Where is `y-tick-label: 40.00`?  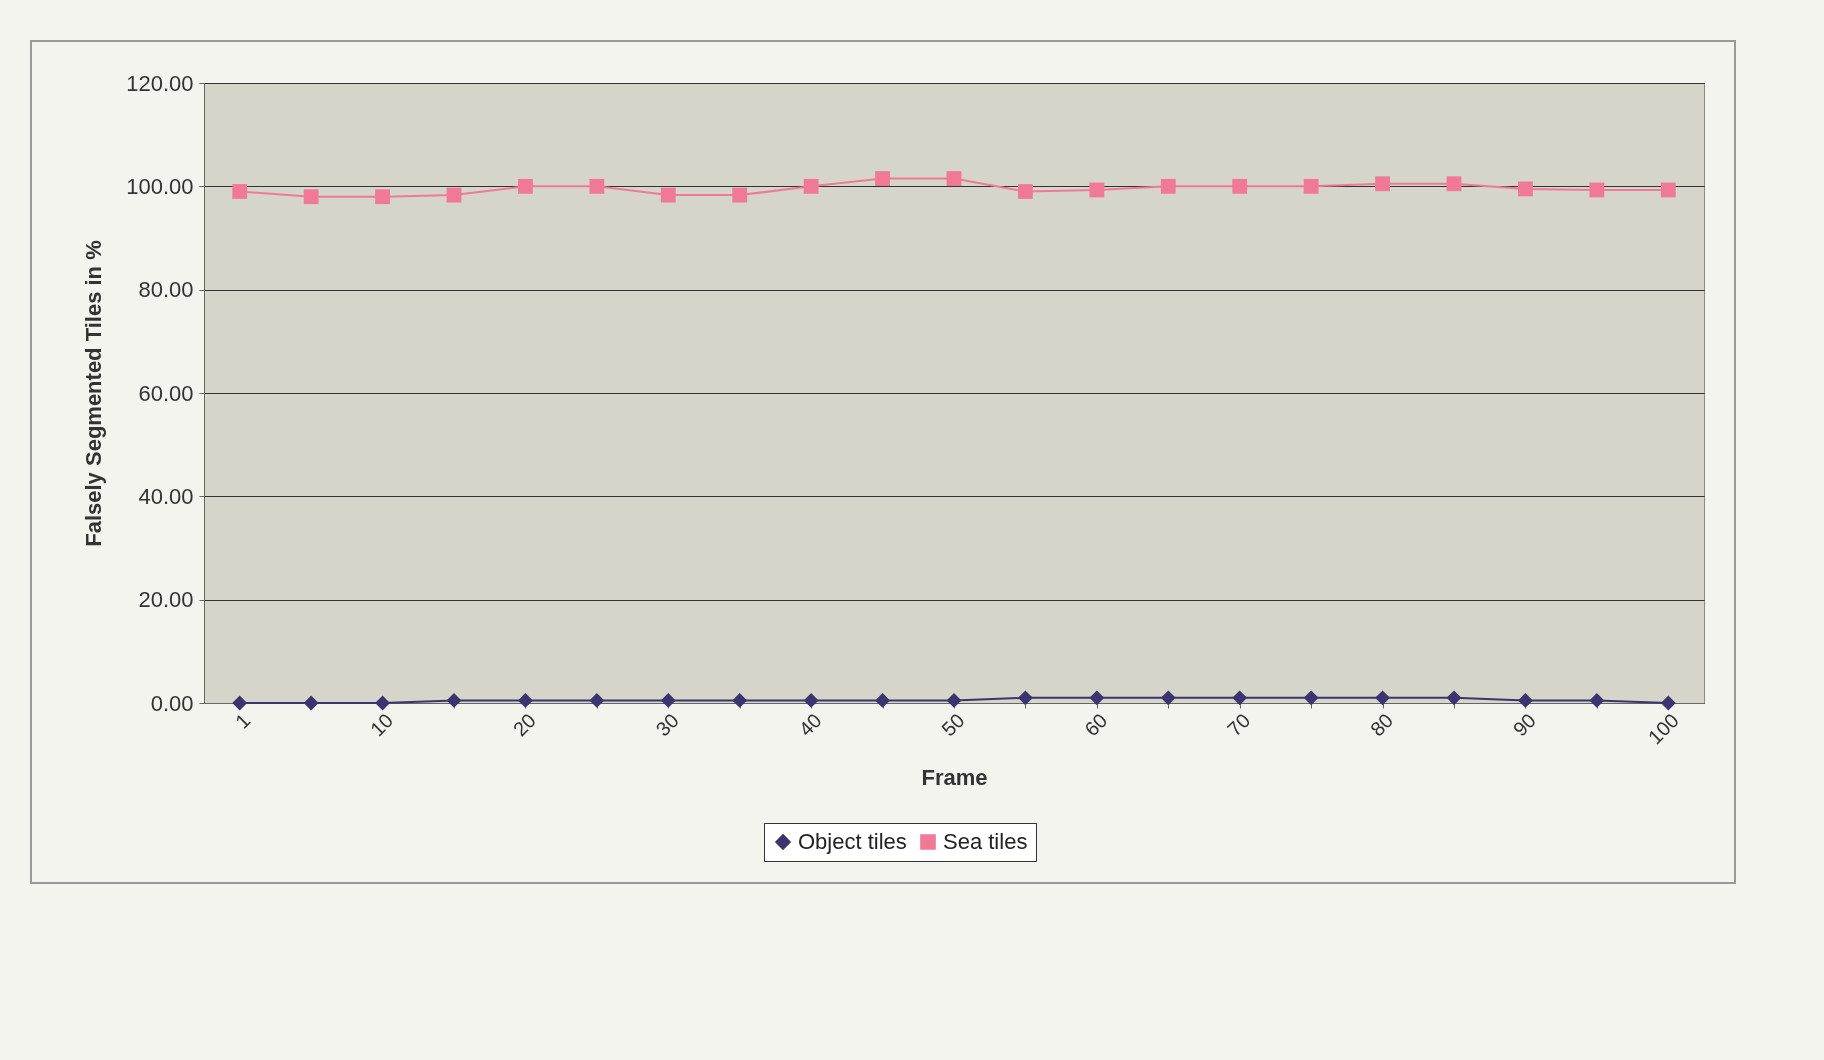
y-tick-label: 40.00 is located at coordinates (166, 496).